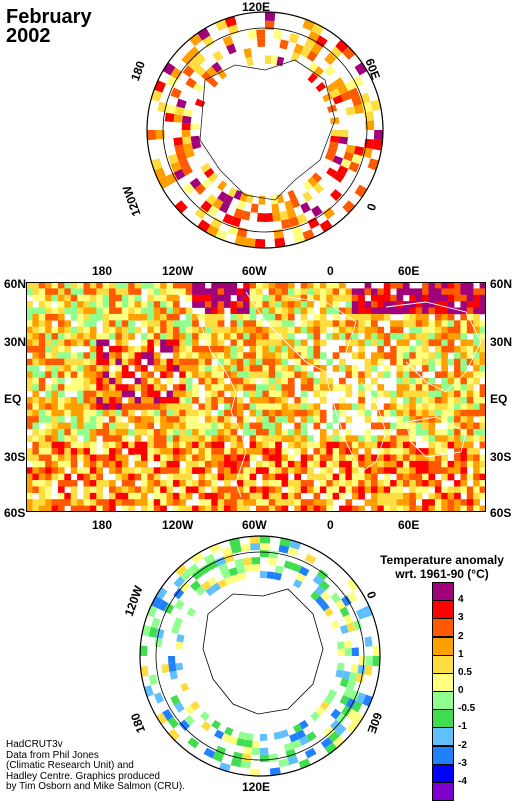  Describe the element at coordinates (501, 284) in the screenshot. I see `world-right-lat-60n: 60N` at that location.